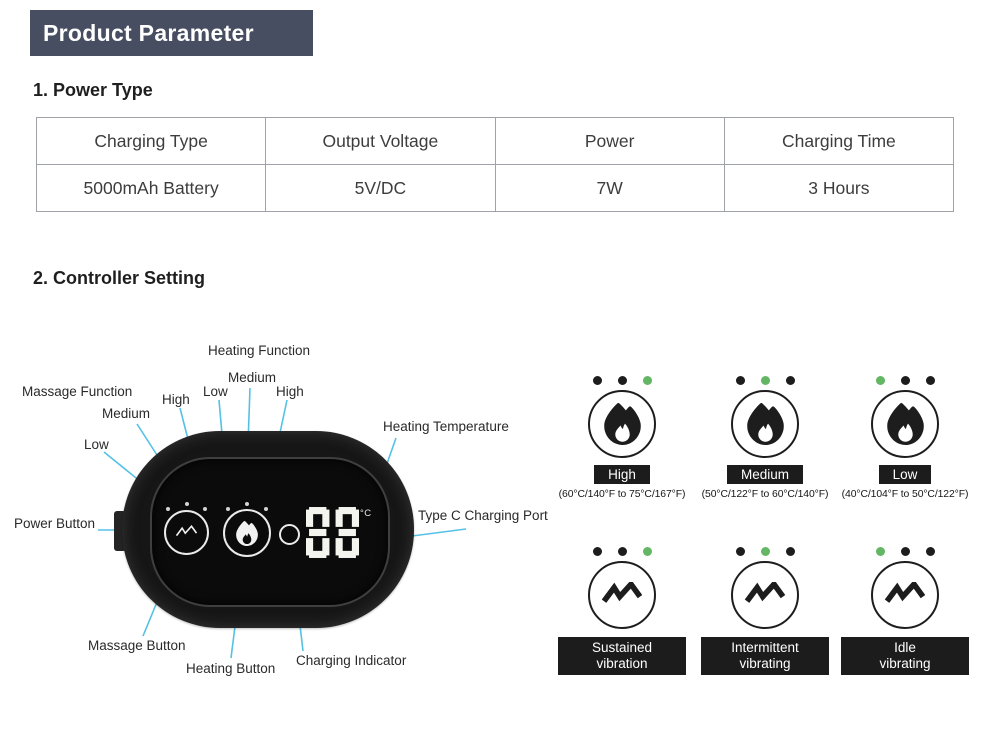 The image size is (1004, 729). I want to click on mode-label: Low, so click(905, 474).